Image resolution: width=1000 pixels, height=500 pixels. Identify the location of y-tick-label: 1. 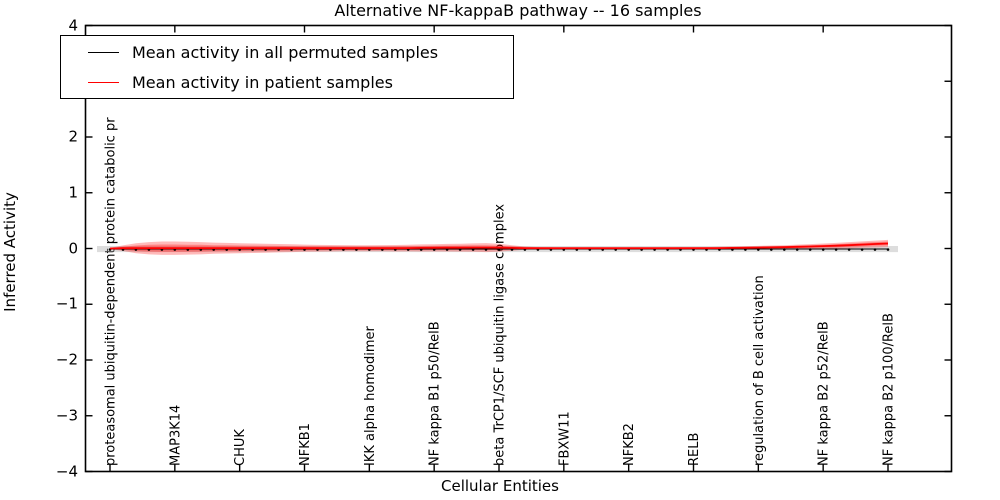
(73, 192).